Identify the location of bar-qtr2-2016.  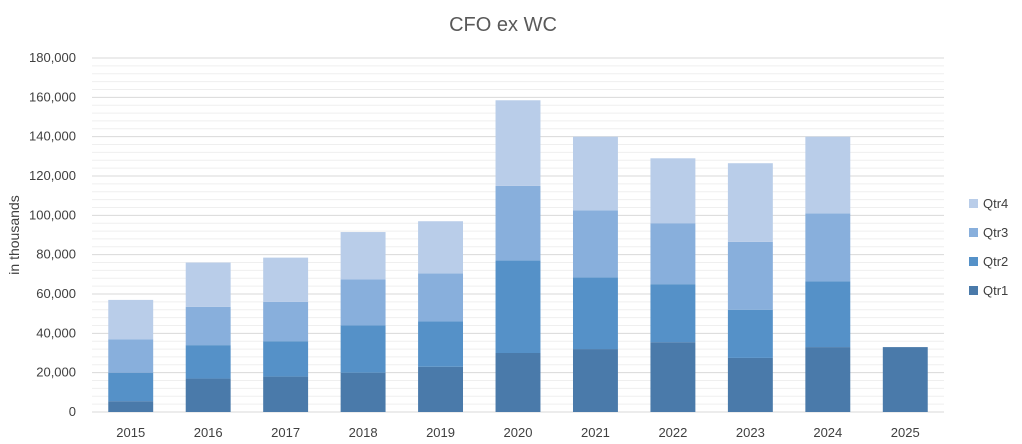
(208, 362).